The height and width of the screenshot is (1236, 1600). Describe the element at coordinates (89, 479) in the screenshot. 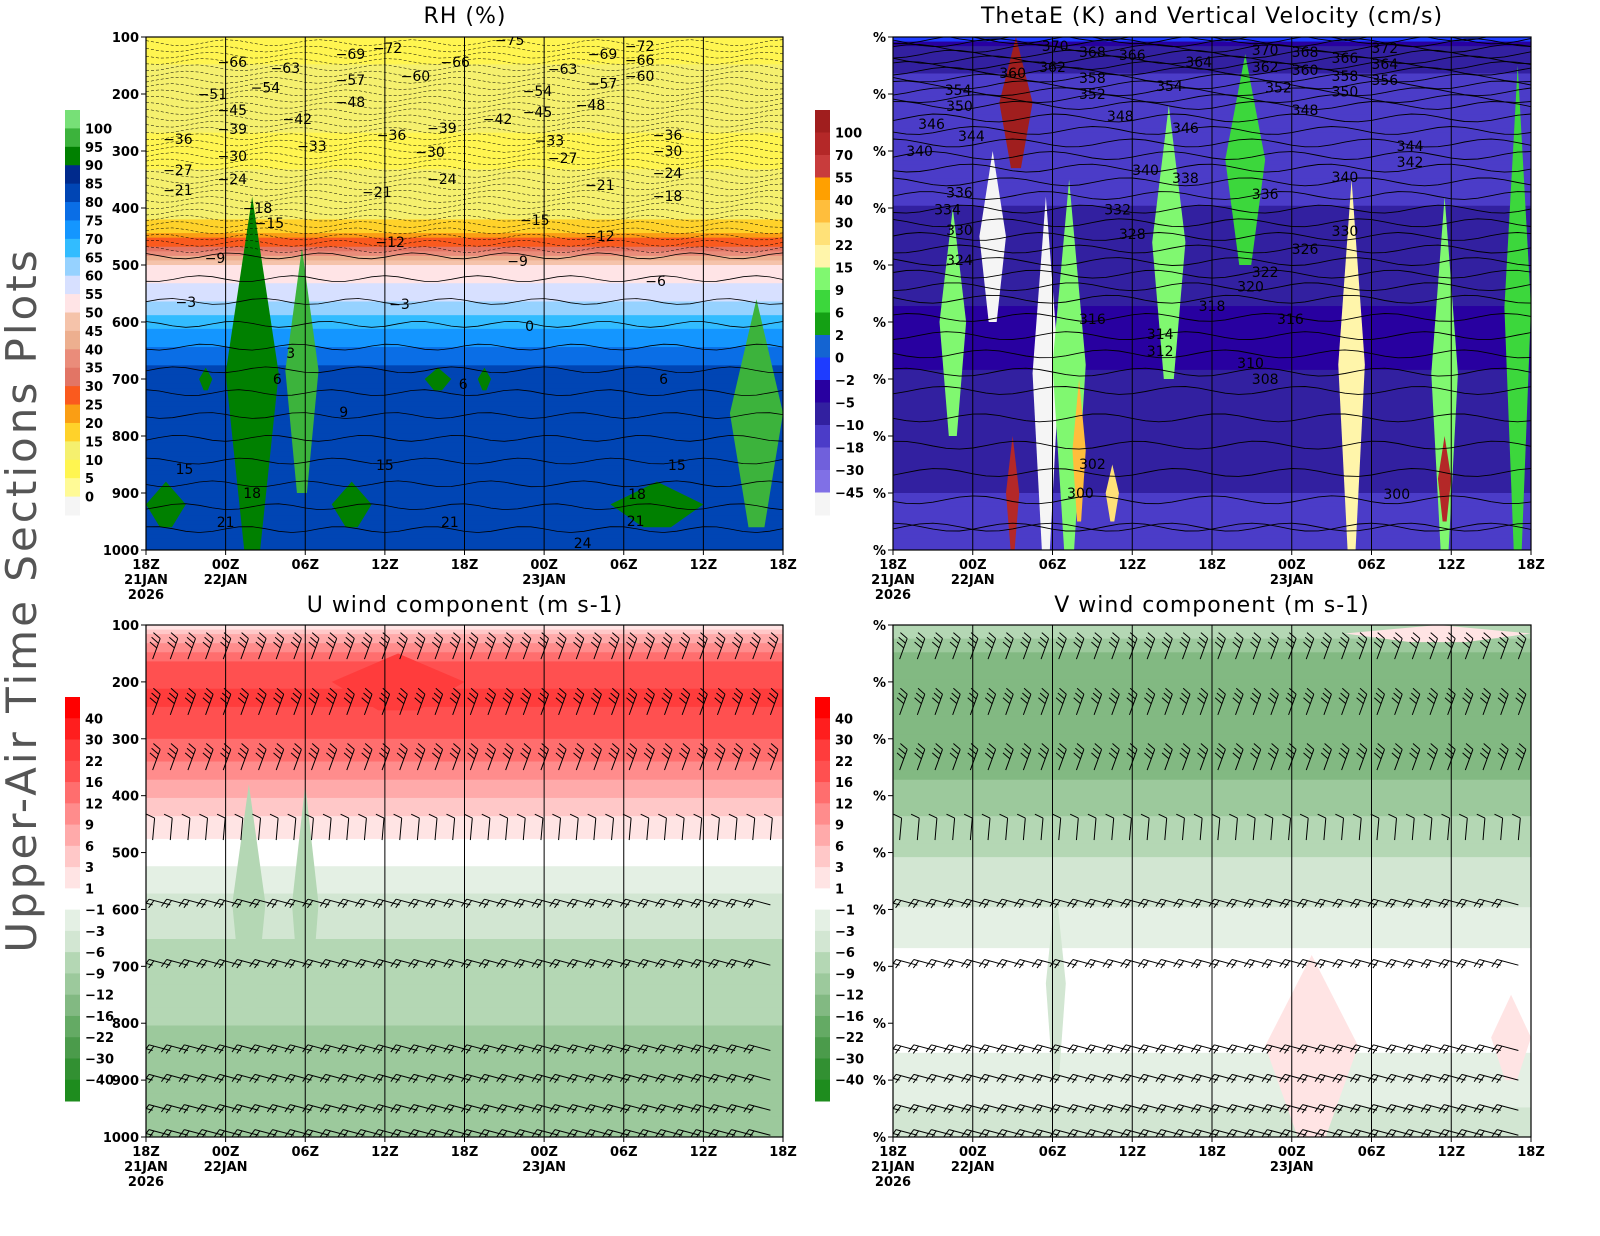

I see `colorbar-label: 5` at that location.